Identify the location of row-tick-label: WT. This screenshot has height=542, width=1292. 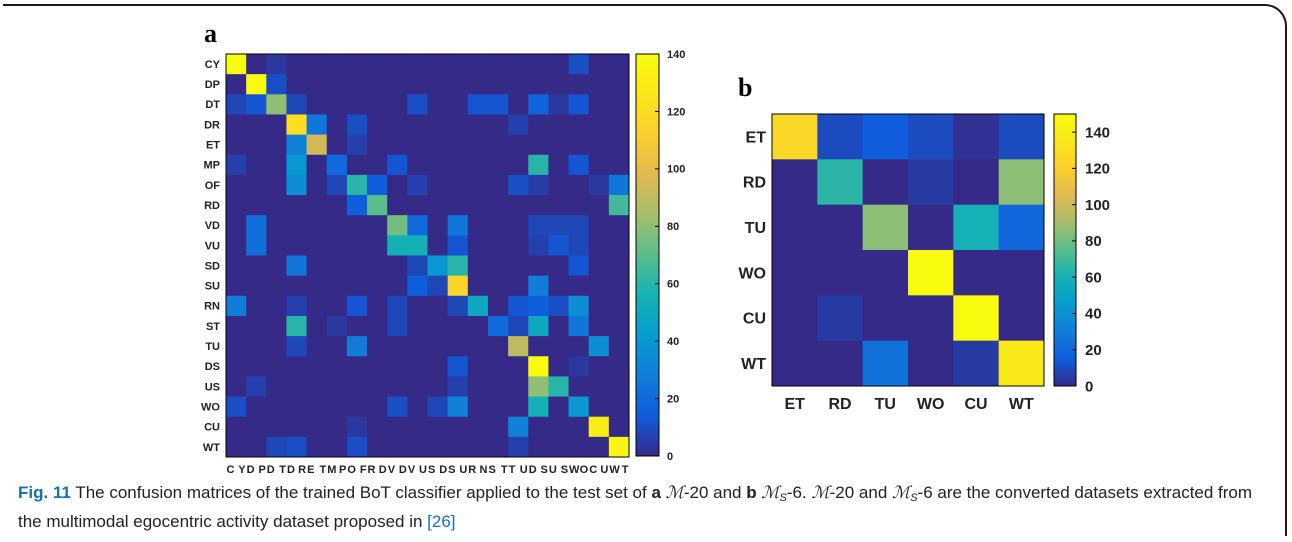
(753, 364).